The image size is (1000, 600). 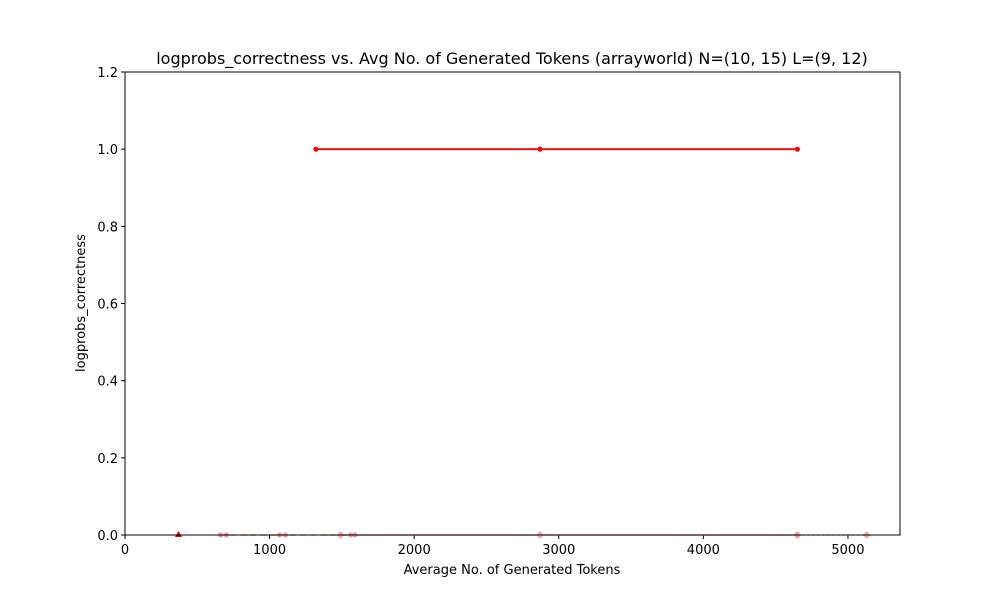 What do you see at coordinates (269, 550) in the screenshot?
I see `x-tick-label: 1000` at bounding box center [269, 550].